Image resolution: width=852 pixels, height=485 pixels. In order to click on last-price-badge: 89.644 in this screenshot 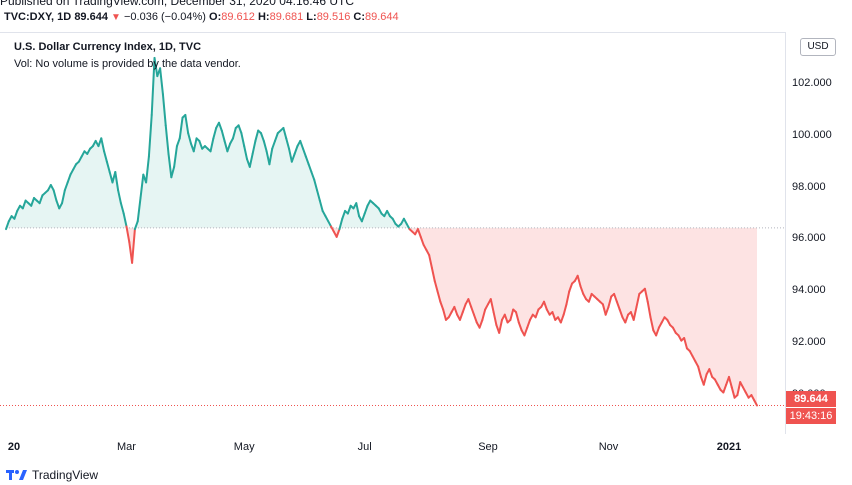, I will do `click(811, 399)`.